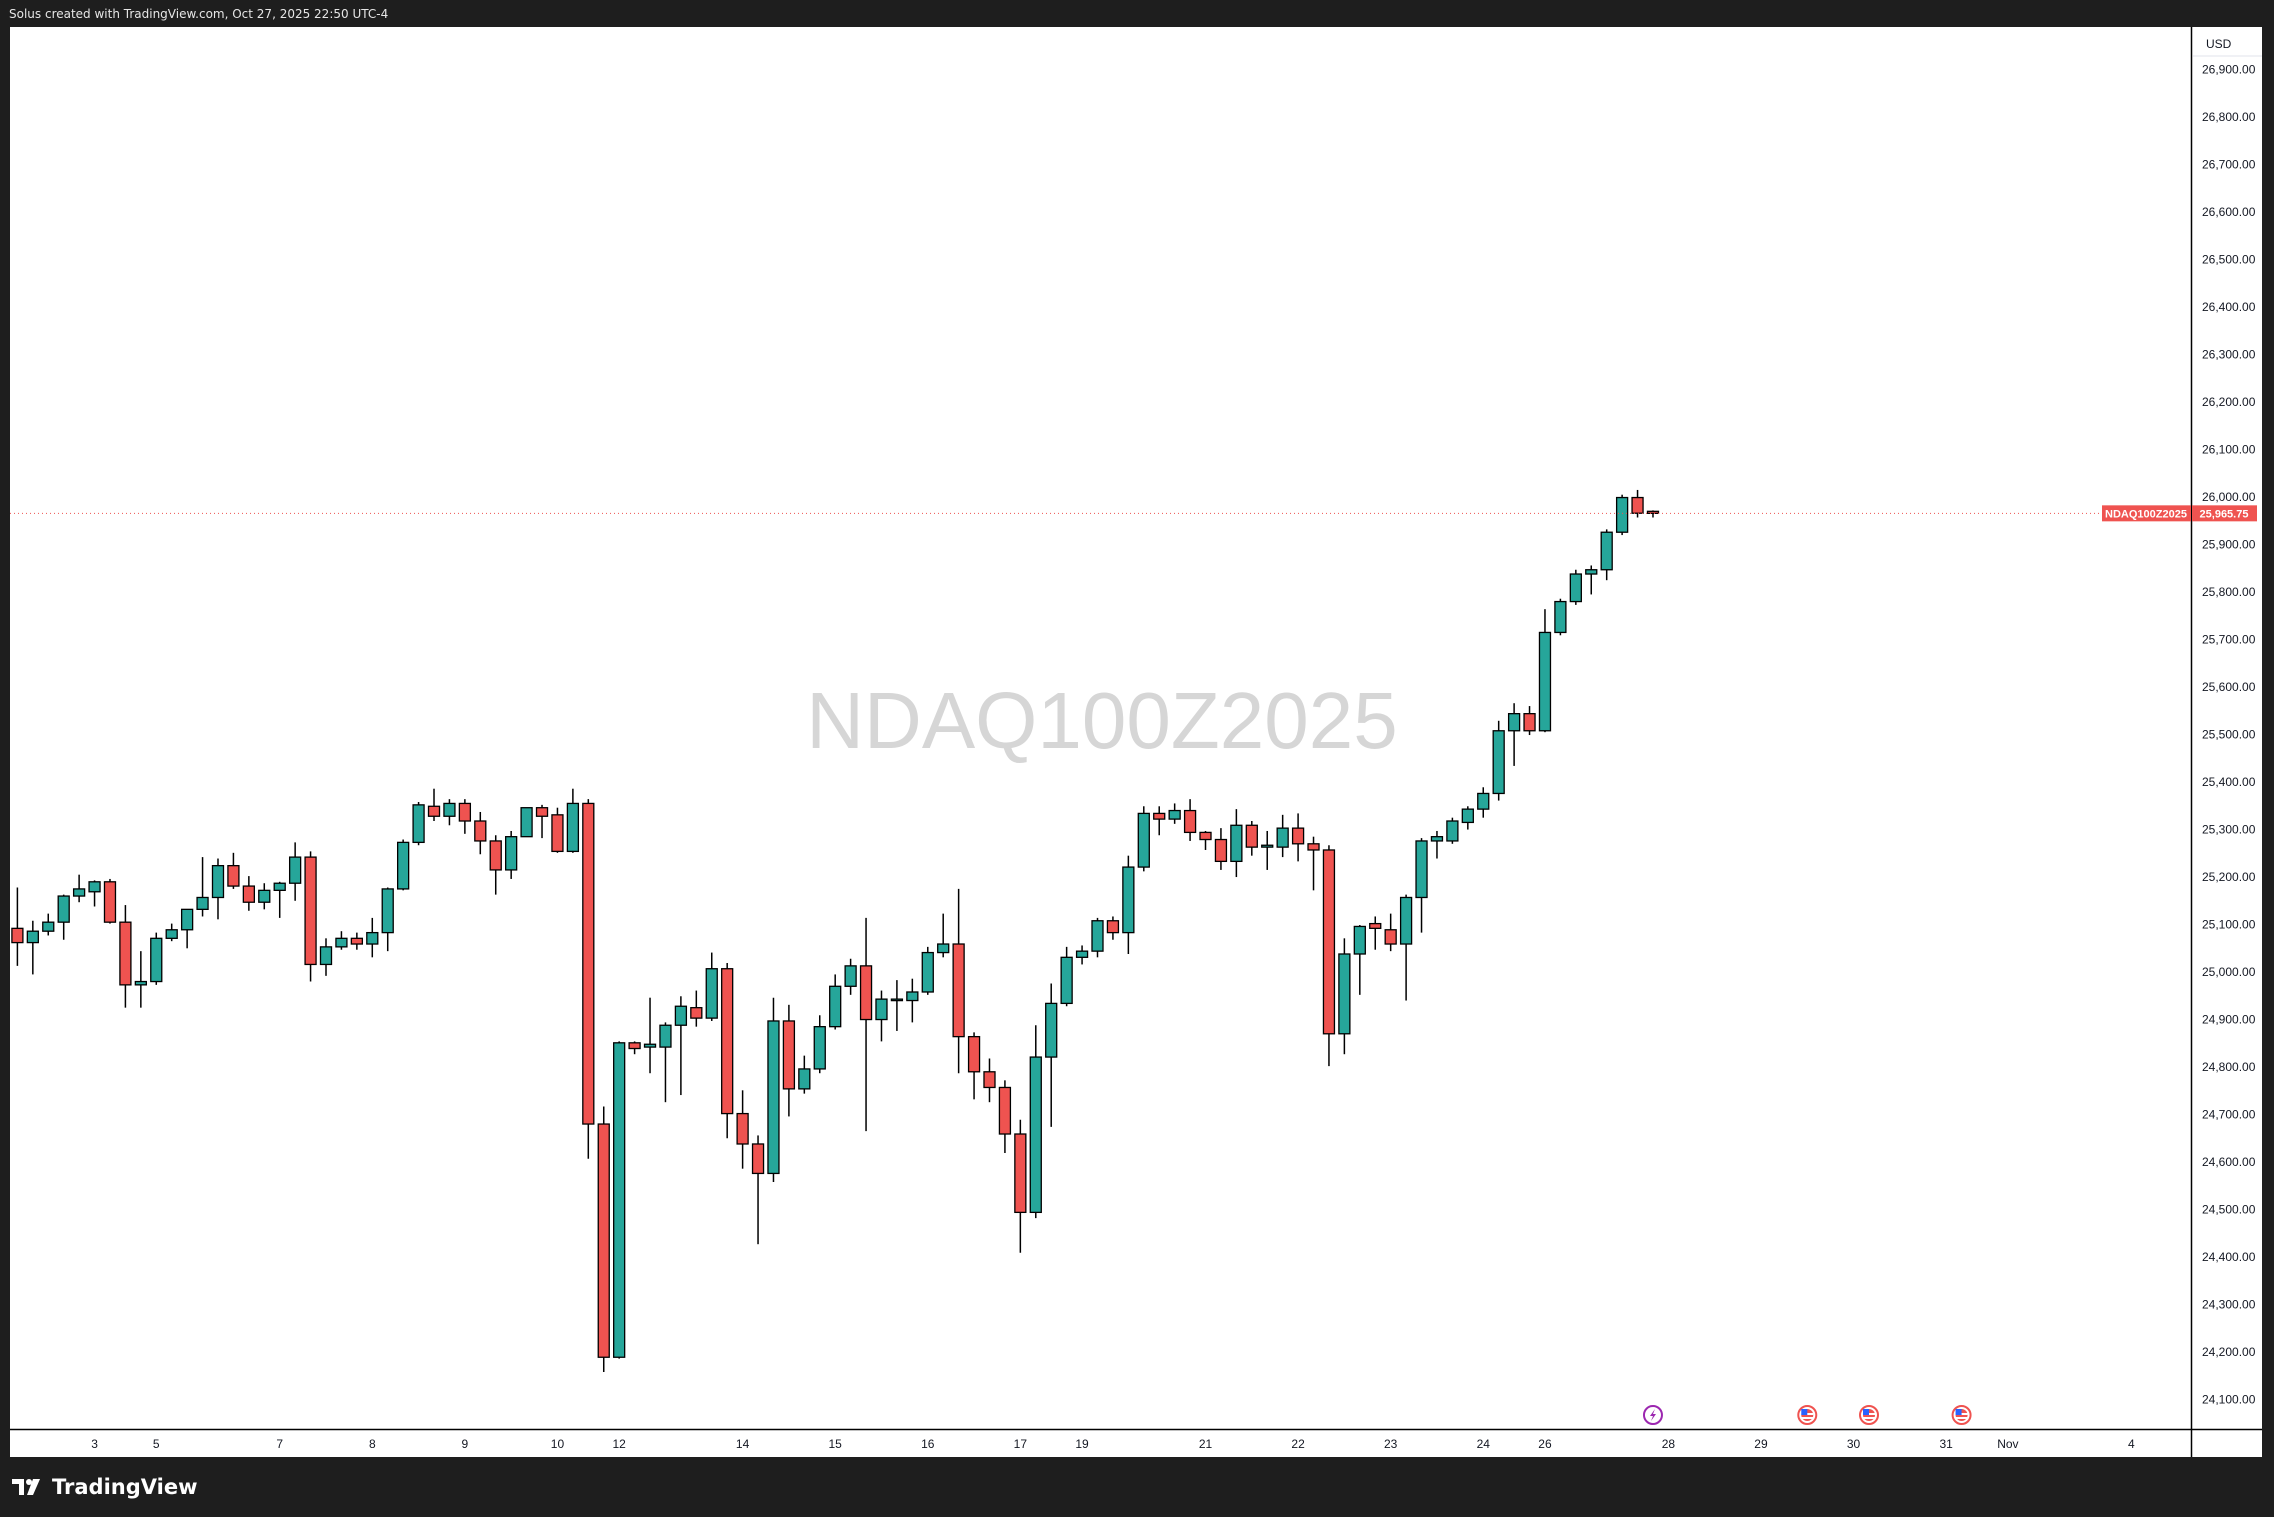  Describe the element at coordinates (1652, 1415) in the screenshot. I see `earnings-lightning-icon` at that location.